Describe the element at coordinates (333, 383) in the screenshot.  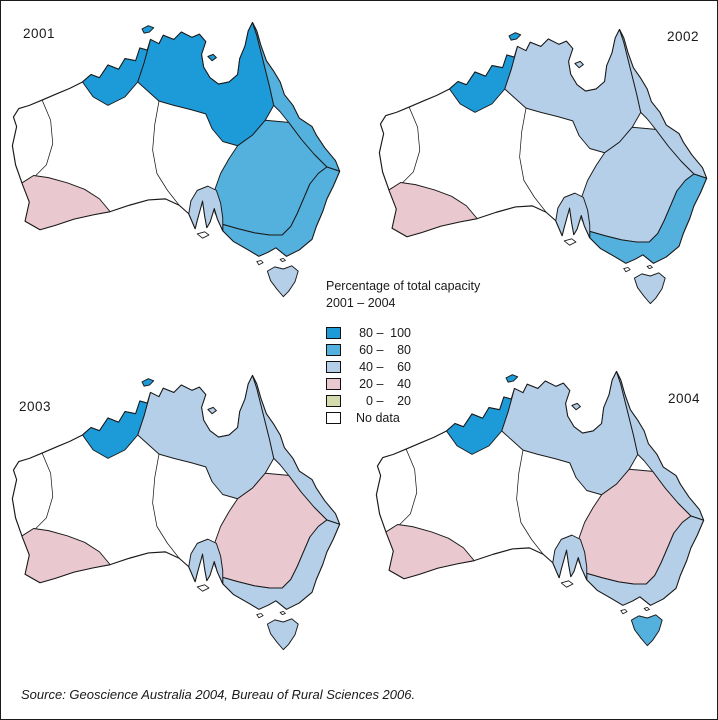
I see `legend-swatch-c20` at that location.